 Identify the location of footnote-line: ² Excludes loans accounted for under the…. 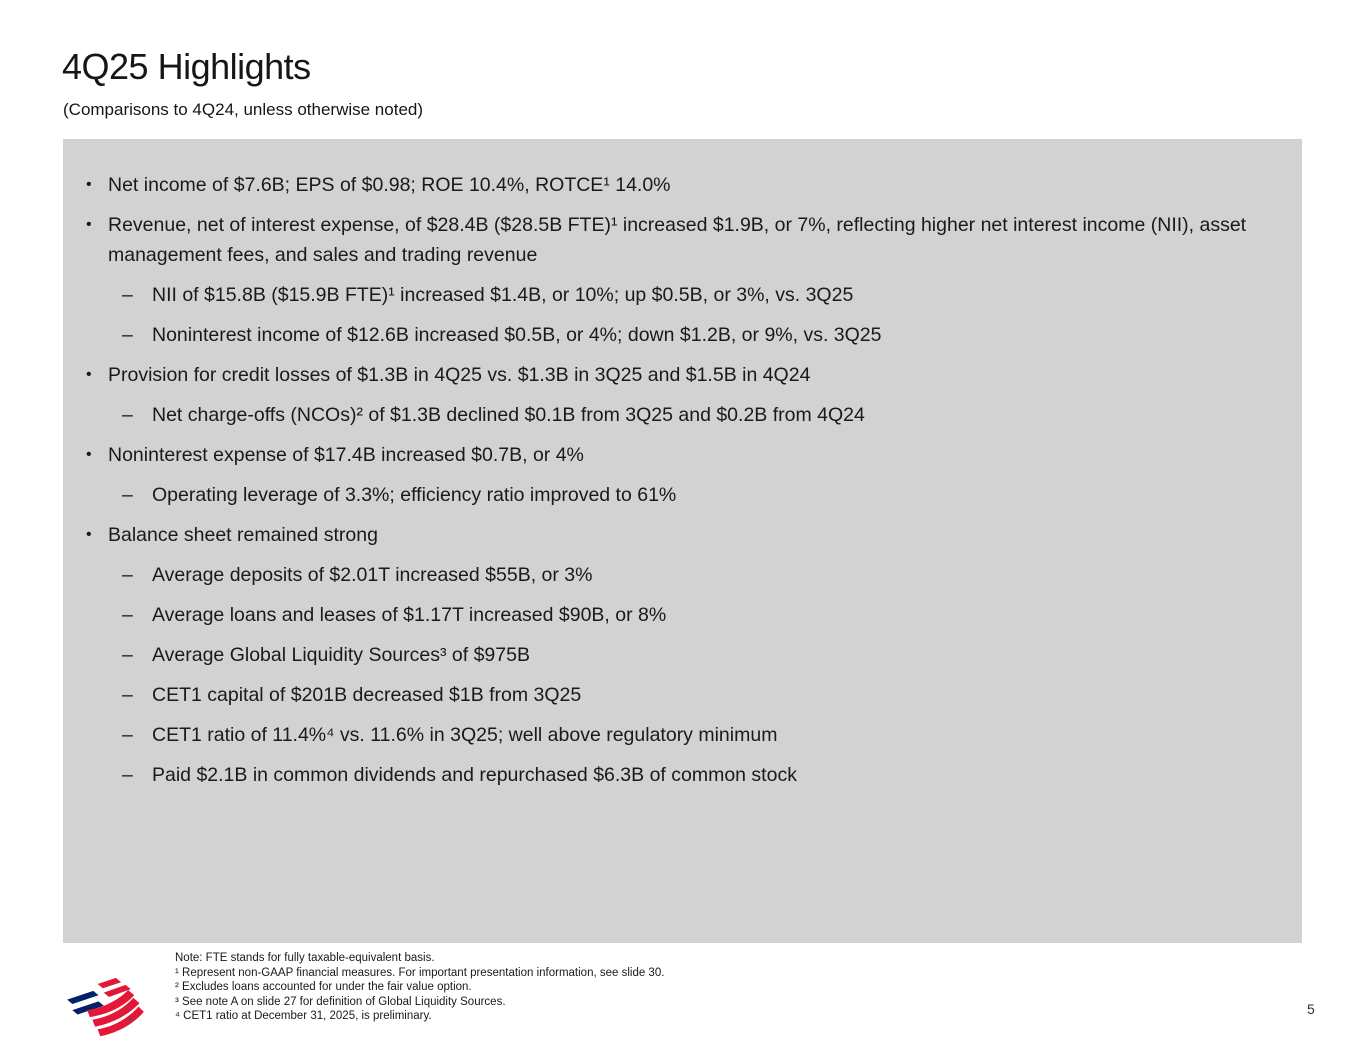
(323, 987).